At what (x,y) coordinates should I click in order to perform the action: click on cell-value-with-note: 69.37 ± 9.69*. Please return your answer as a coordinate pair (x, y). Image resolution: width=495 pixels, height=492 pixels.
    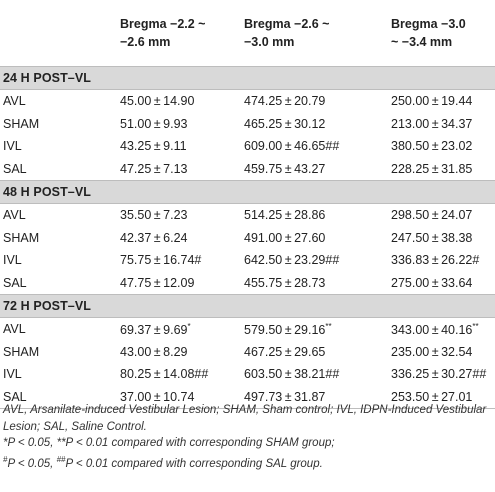
    Looking at the image, I should click on (178, 329).